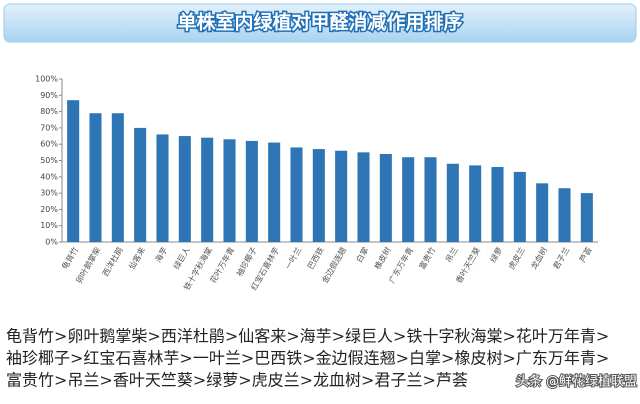  Describe the element at coordinates (516, 258) in the screenshot. I see `x-tick-label: 虎皮兰` at that location.